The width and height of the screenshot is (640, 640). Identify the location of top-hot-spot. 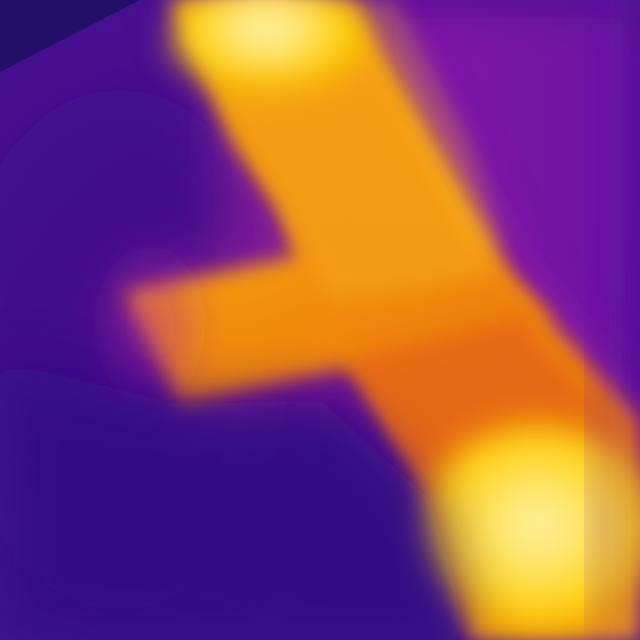
(267, 51).